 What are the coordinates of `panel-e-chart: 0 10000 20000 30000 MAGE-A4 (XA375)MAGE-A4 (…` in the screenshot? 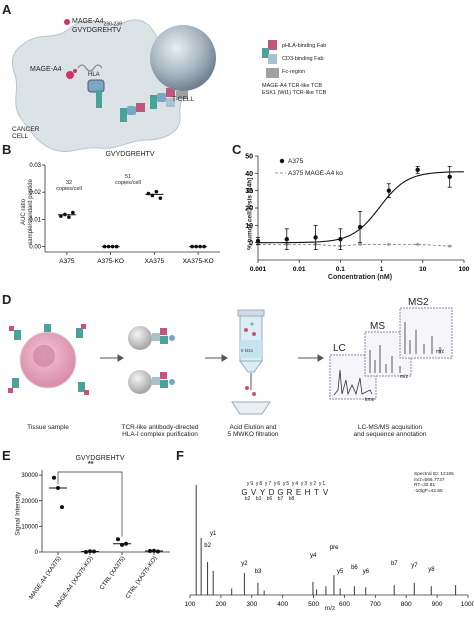 It's located at (95, 540).